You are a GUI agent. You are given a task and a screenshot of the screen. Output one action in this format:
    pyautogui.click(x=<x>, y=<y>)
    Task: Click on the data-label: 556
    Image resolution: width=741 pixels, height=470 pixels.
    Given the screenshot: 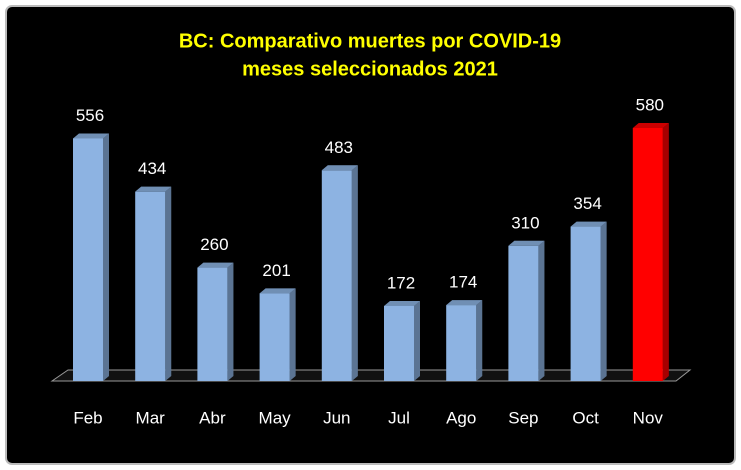 What is the action you would take?
    pyautogui.click(x=90, y=115)
    